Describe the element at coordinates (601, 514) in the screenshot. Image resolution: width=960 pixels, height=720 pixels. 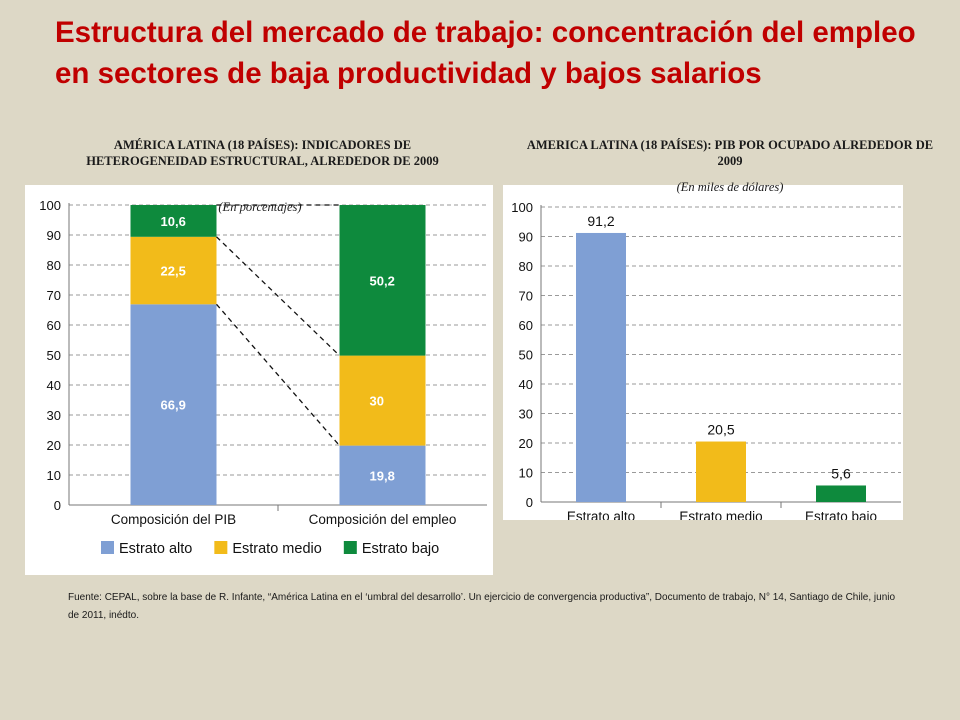
I see `x-tick-label: Estrato alto` at that location.